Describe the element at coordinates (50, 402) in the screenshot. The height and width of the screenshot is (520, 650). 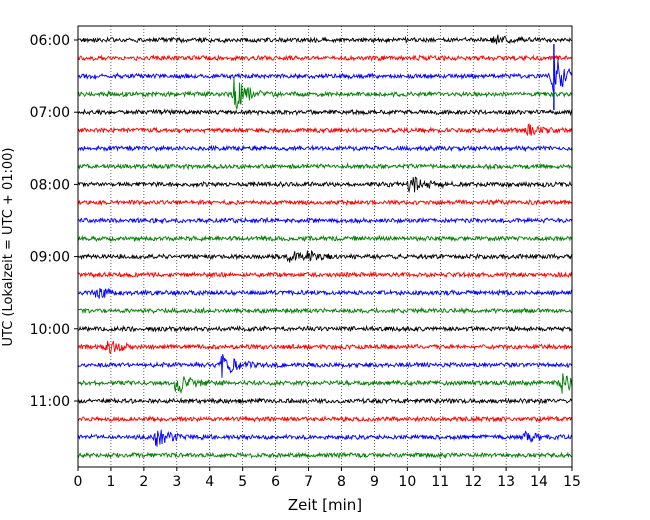
I see `y-tick-label: 11:00` at that location.